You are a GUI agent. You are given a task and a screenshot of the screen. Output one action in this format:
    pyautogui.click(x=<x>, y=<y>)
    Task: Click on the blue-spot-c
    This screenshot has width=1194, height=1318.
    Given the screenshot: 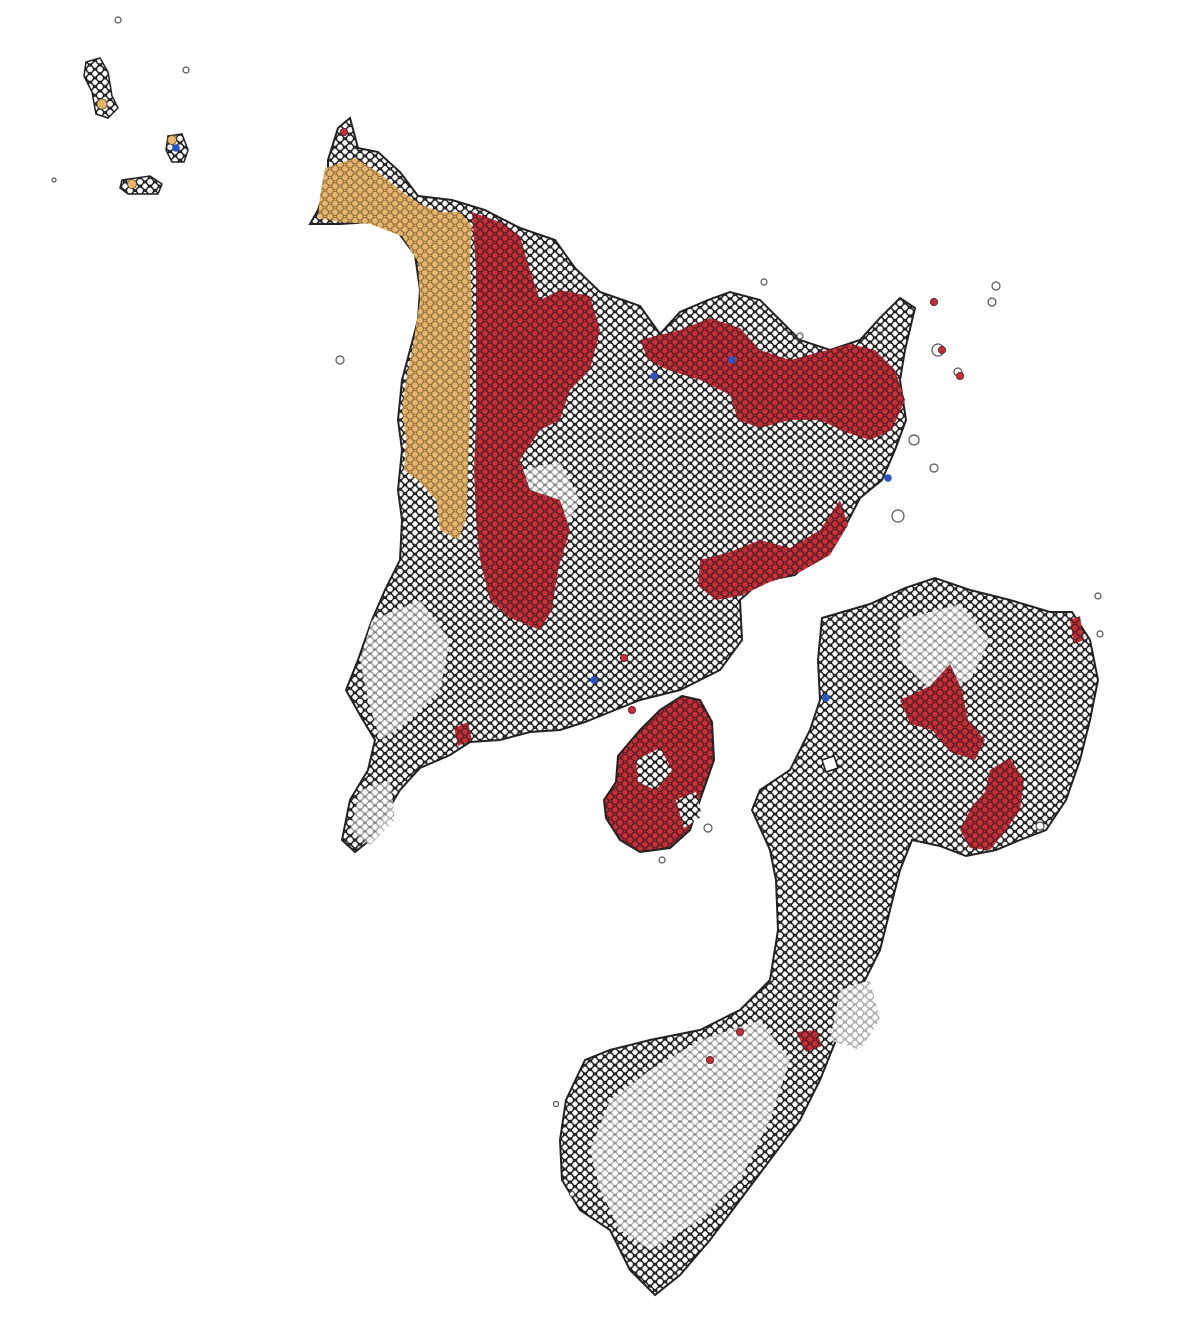 What is the action you would take?
    pyautogui.click(x=888, y=478)
    